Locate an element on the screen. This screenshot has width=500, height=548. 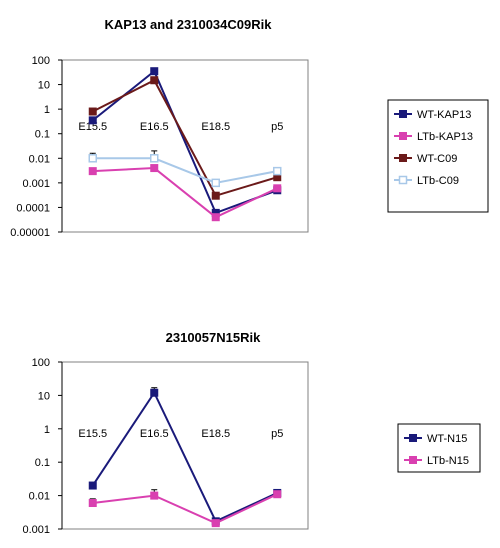
chart-title: 2310057N15Rik is located at coordinates (213, 337).